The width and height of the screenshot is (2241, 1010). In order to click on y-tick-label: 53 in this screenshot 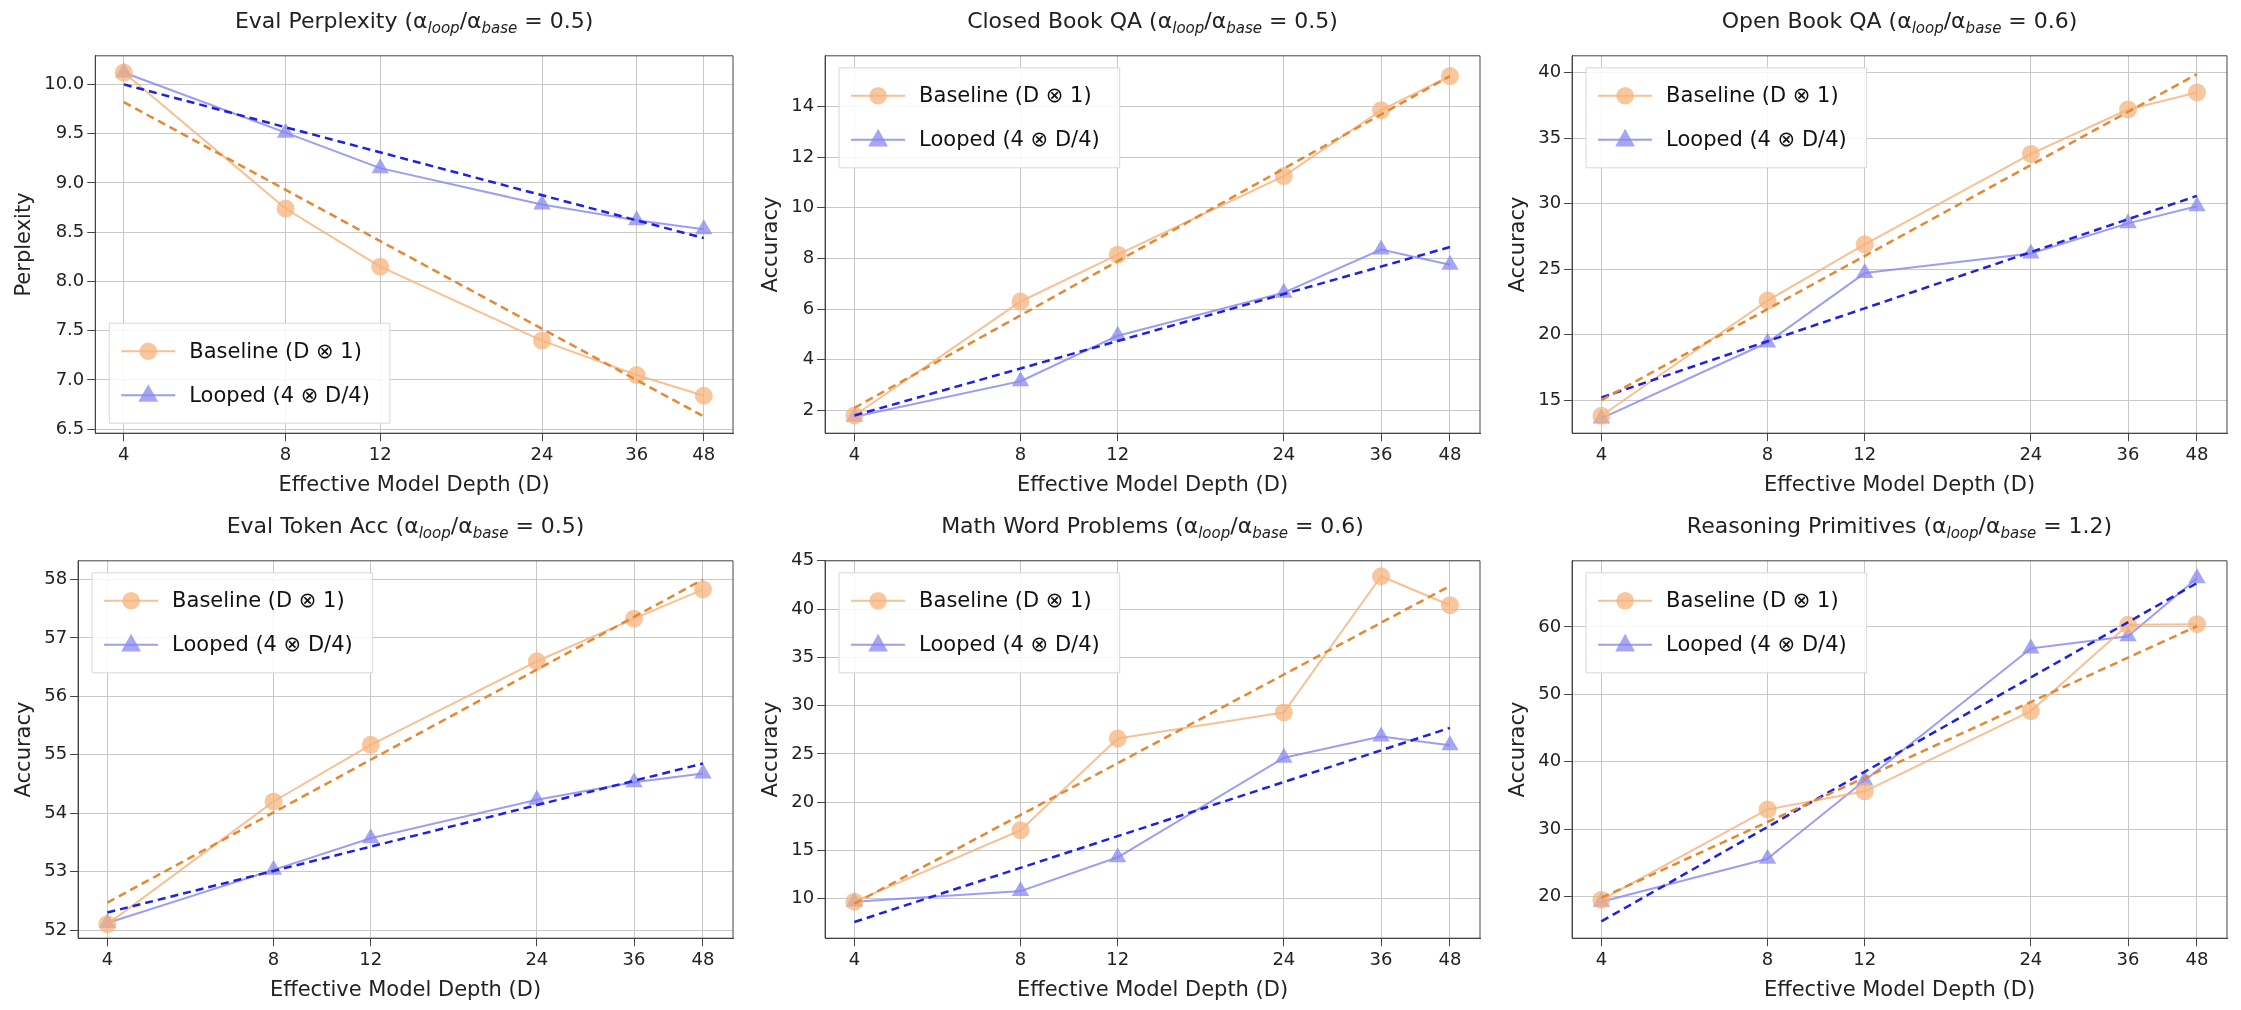, I will do `click(56, 870)`.